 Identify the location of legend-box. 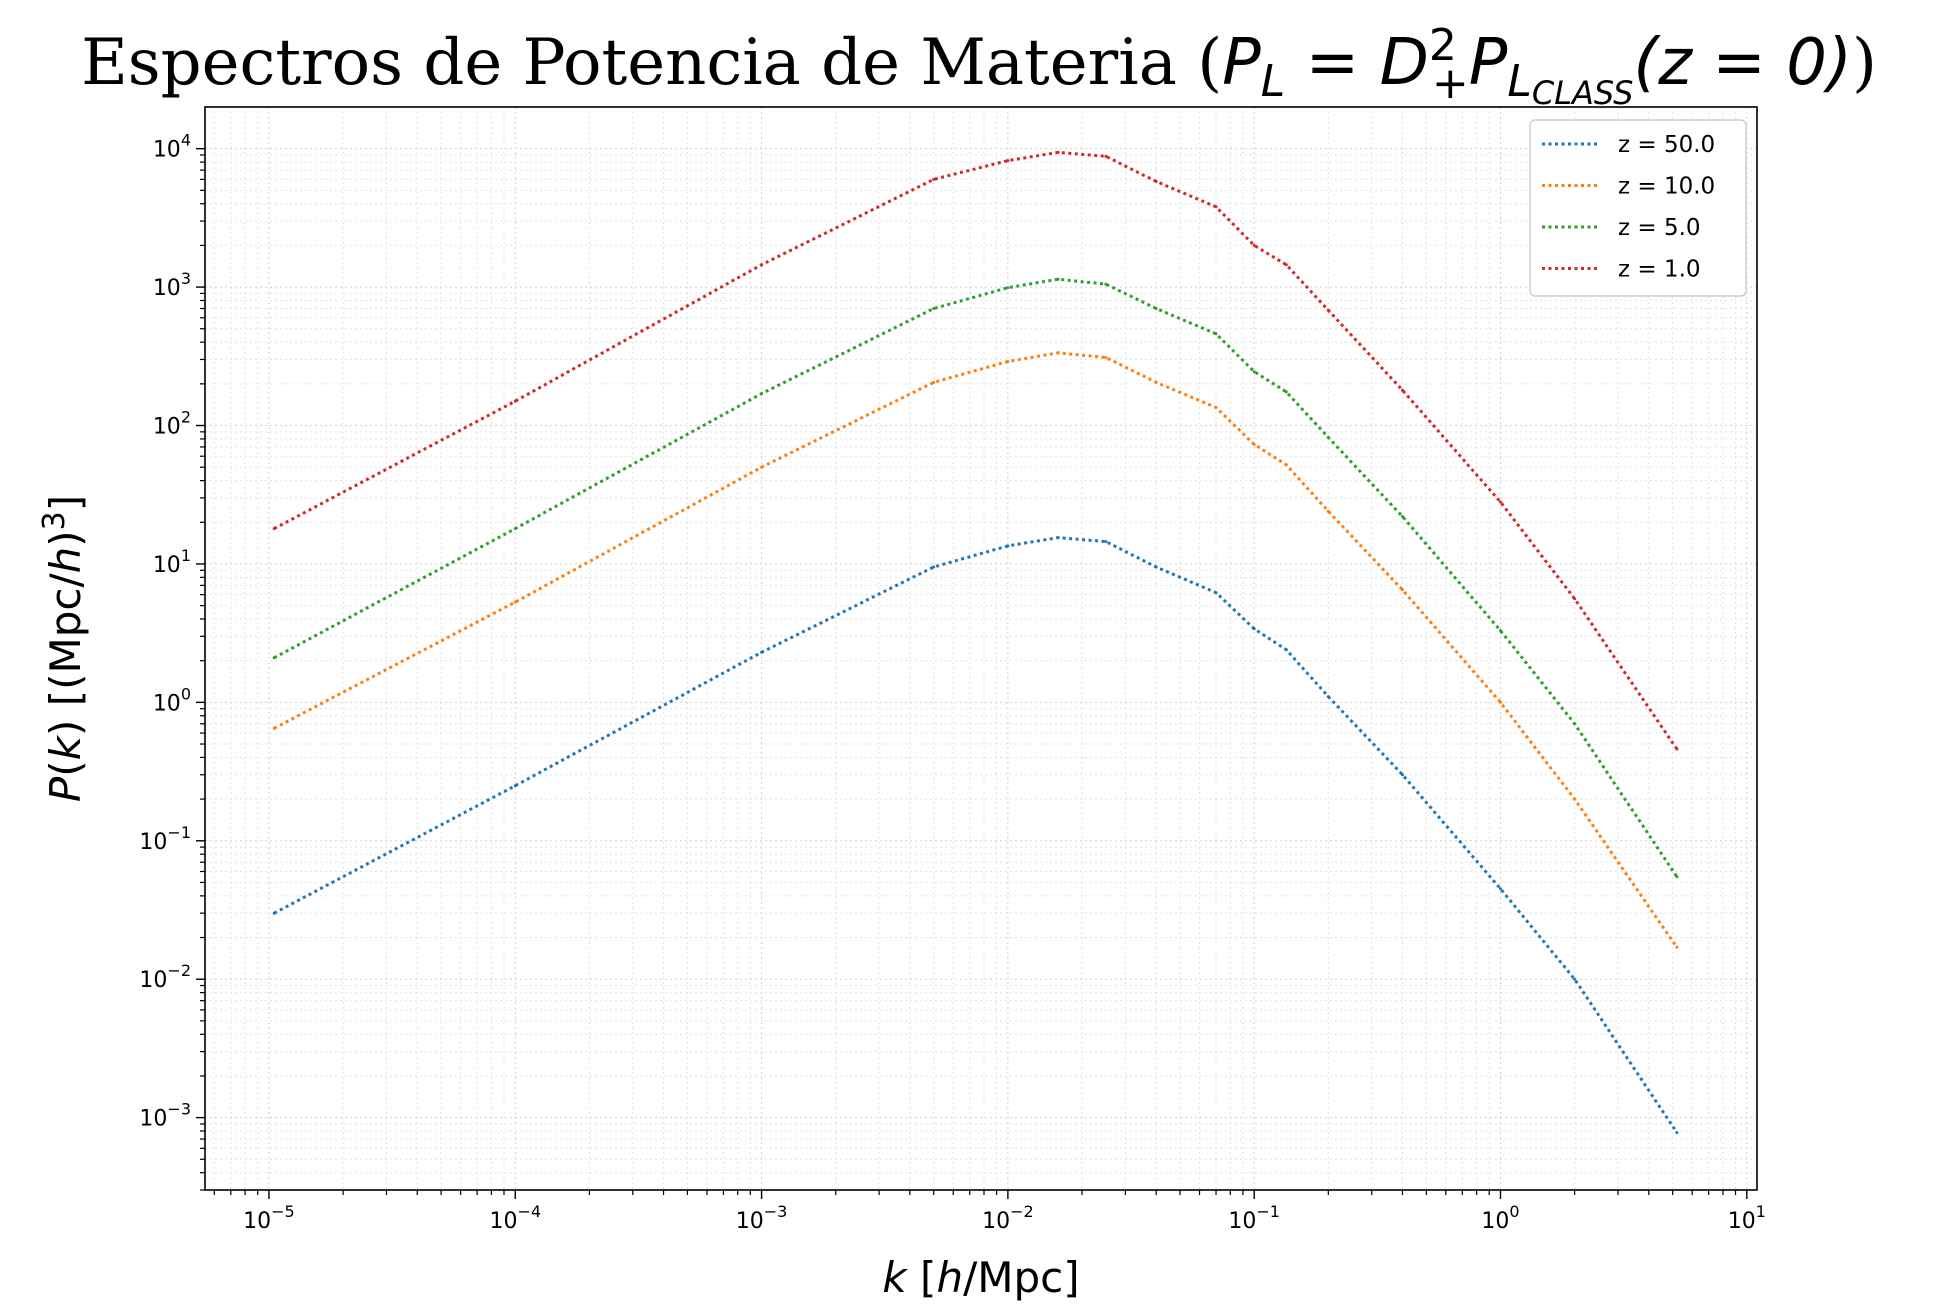
(1638, 208).